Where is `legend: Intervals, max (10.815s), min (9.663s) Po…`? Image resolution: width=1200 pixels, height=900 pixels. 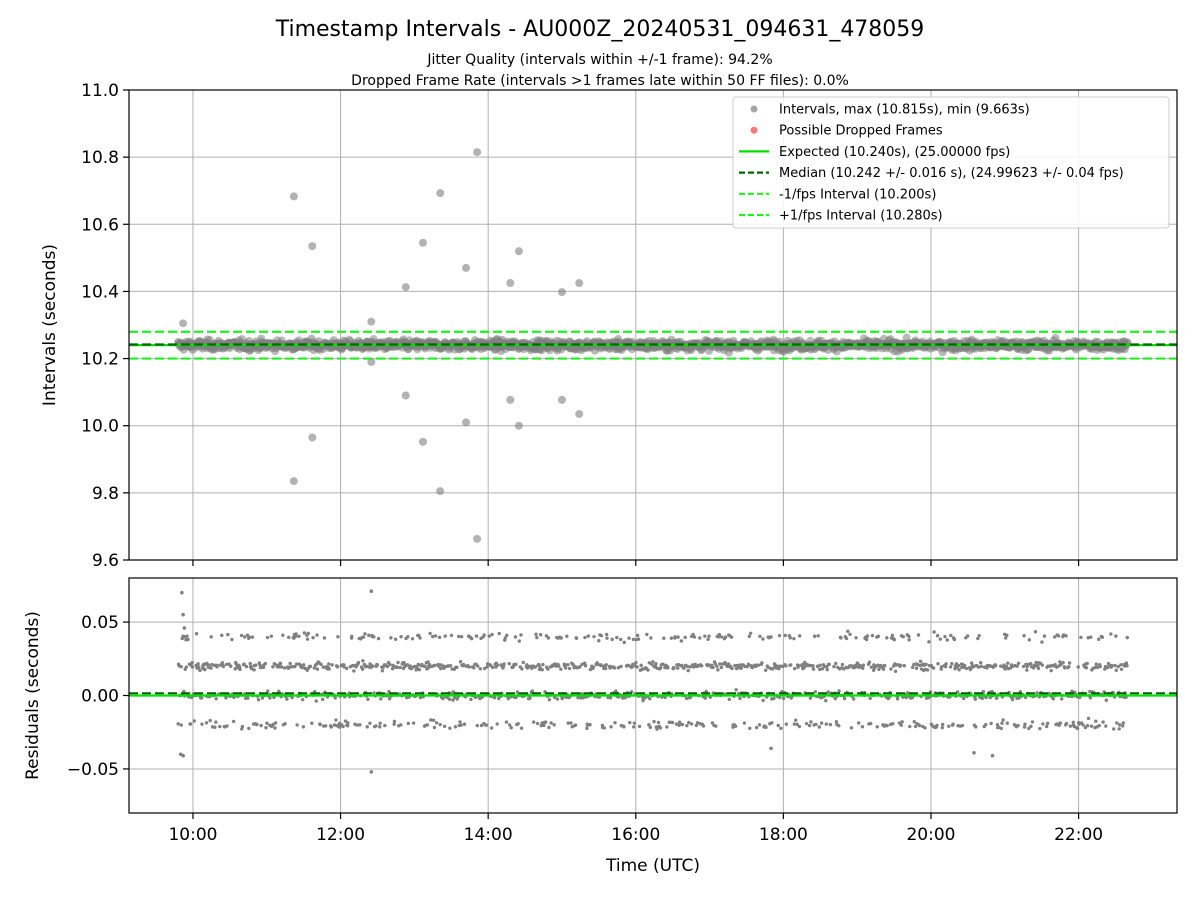 legend: Intervals, max (10.815s), min (9.663s) Po… is located at coordinates (951, 162).